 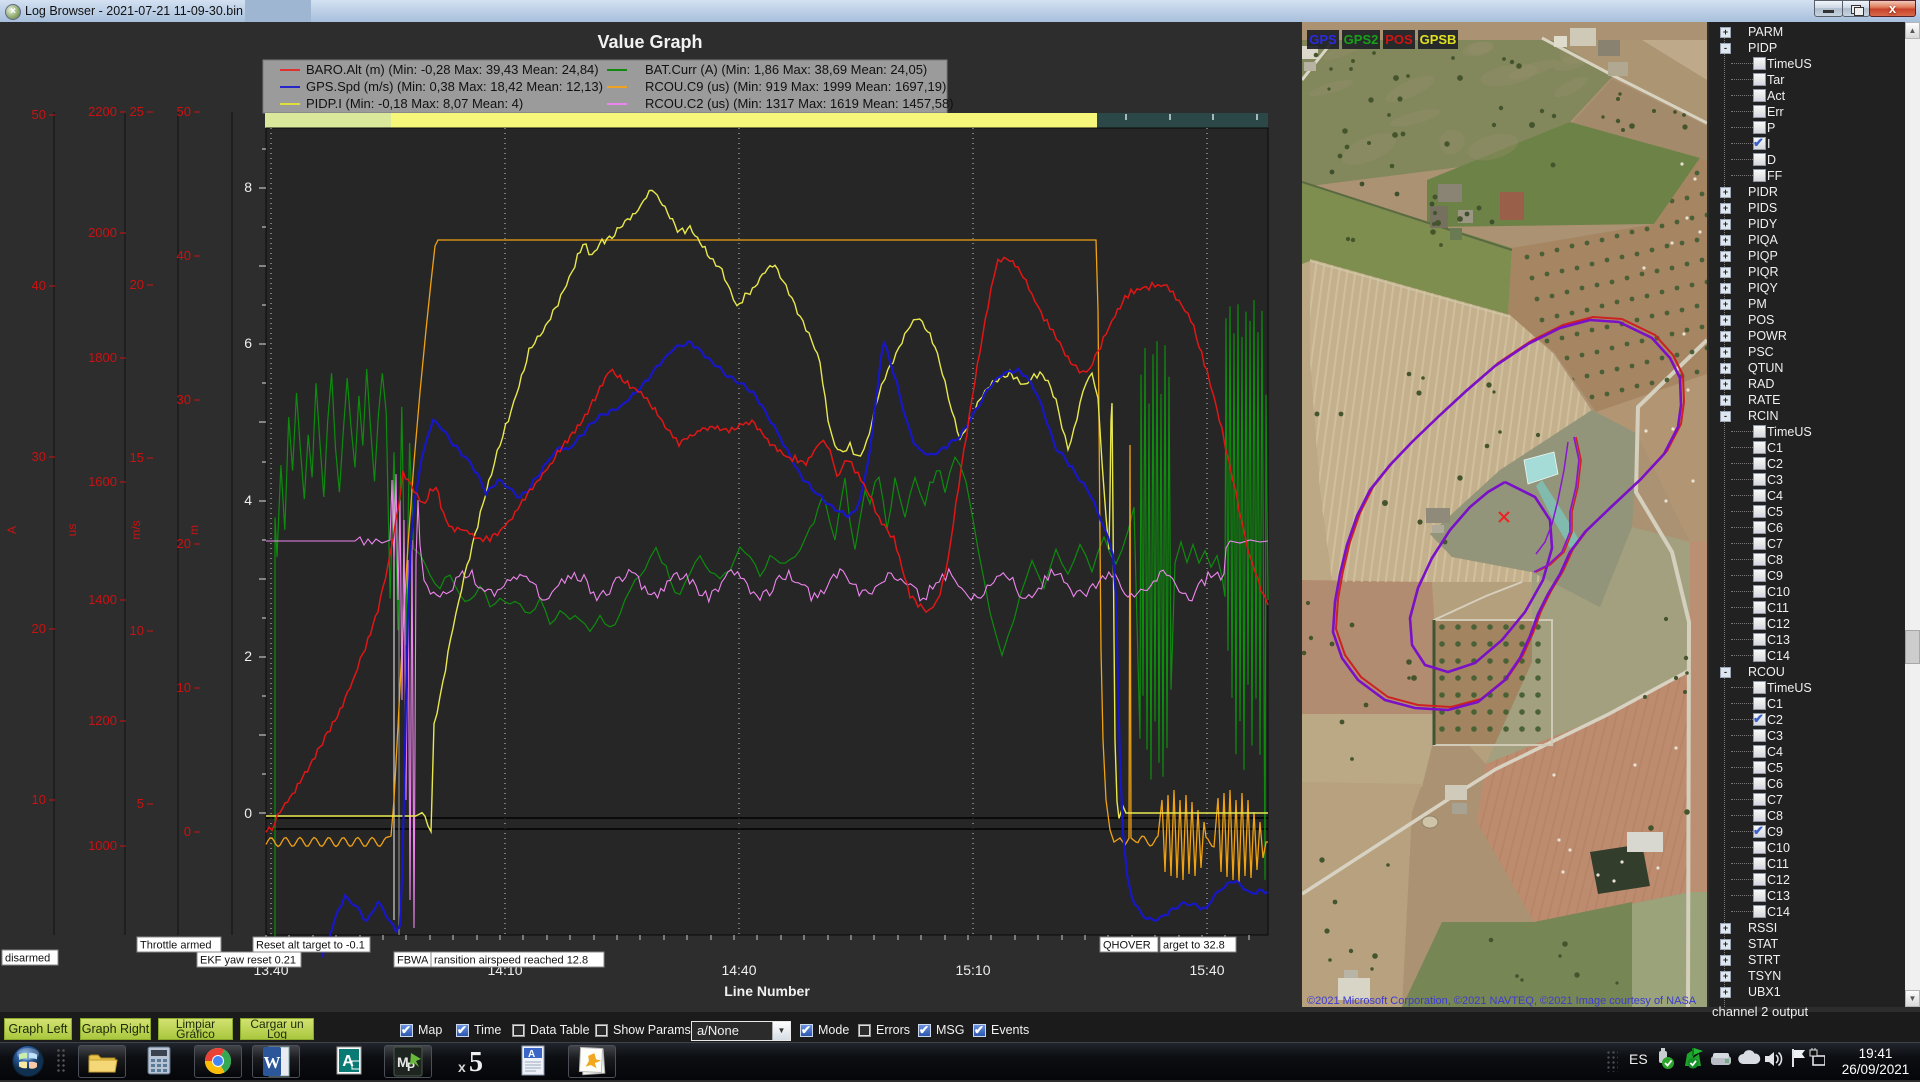 I want to click on svg-text: 1600, so click(x=102, y=481).